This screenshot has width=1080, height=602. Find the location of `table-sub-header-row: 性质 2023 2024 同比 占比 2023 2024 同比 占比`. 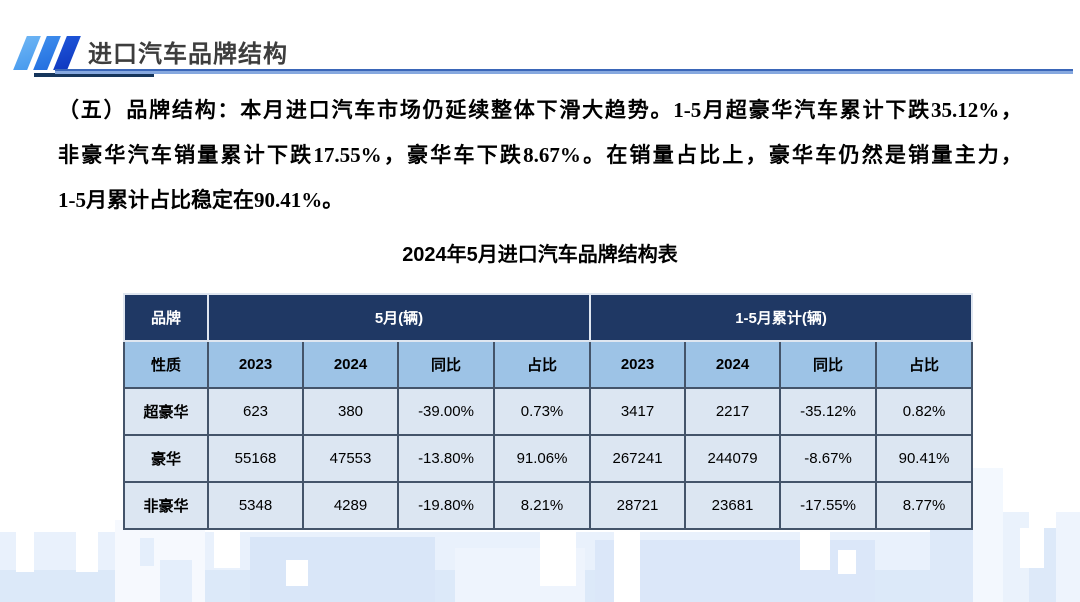

table-sub-header-row: 性质 2023 2024 同比 占比 2023 2024 同比 占比 is located at coordinates (548, 364).